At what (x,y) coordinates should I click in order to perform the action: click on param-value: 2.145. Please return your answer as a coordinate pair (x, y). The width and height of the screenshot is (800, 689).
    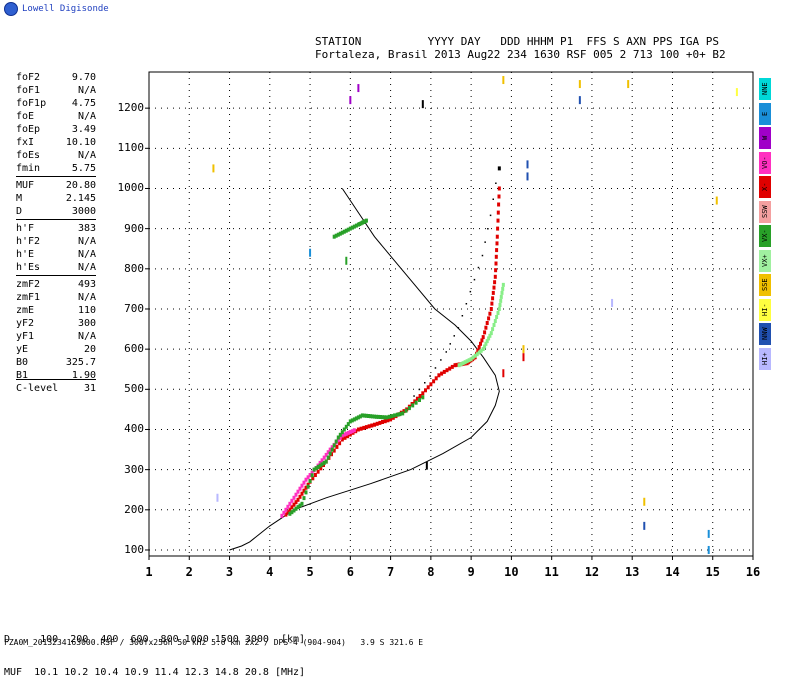
    Looking at the image, I should click on (80, 198).